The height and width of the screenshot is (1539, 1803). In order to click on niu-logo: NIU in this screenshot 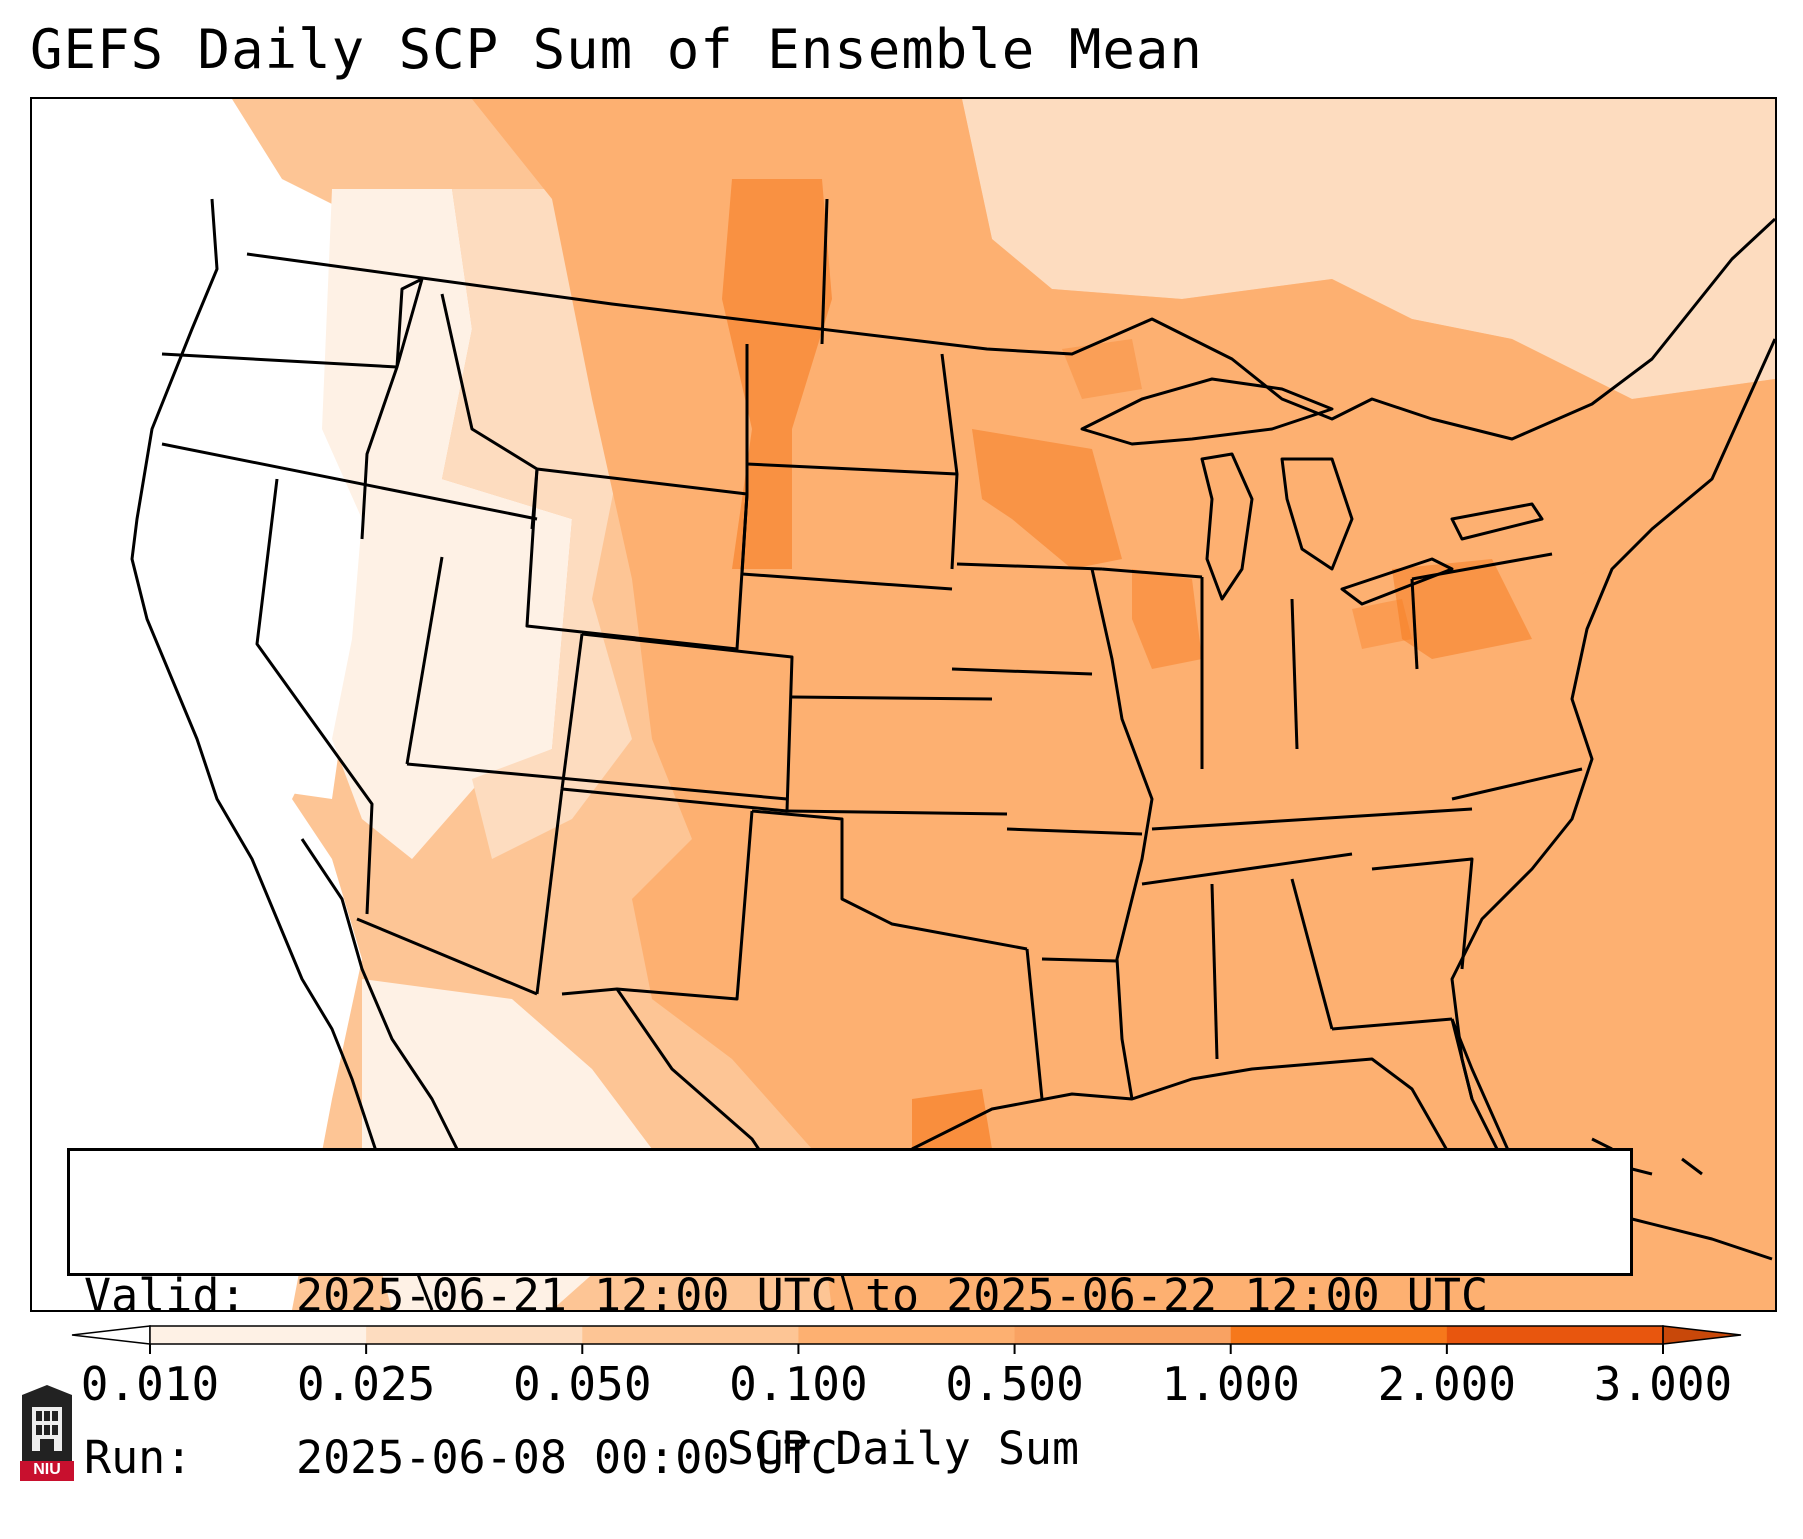, I will do `click(47, 1433)`.